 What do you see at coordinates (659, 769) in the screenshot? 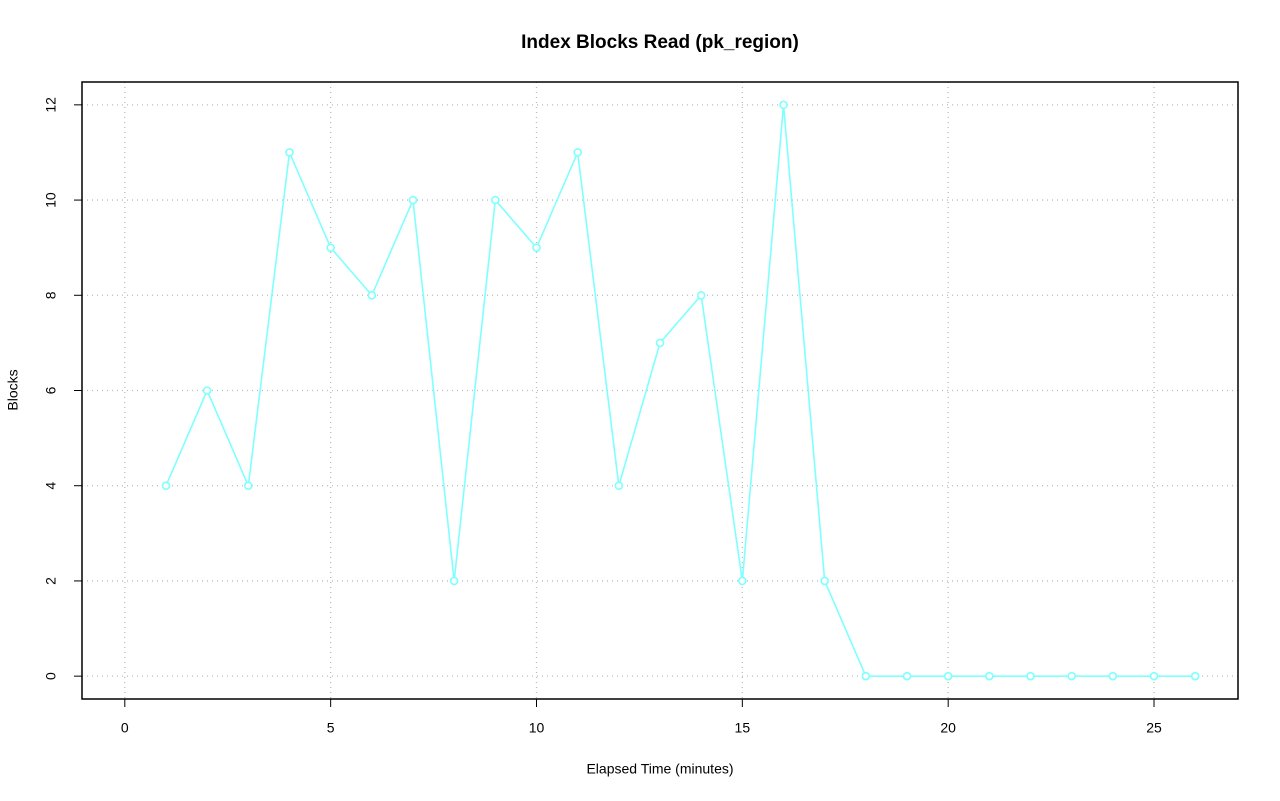
I see `x-axis-label: Elapsed Time (minutes)` at bounding box center [659, 769].